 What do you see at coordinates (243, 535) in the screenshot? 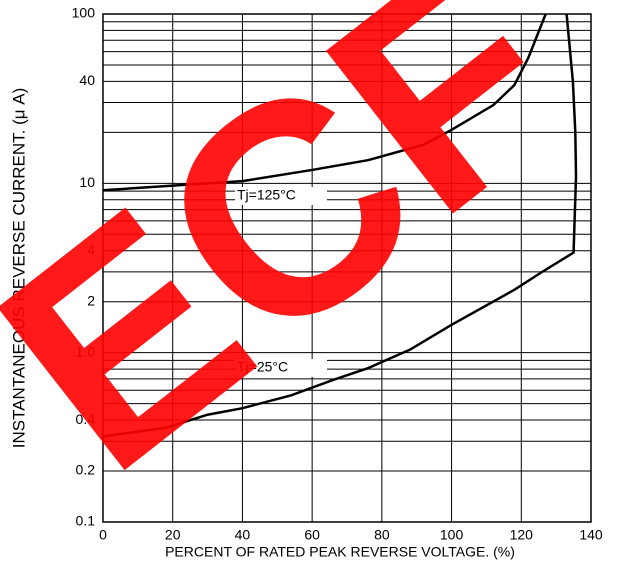
I see `x-tick-label: 40` at bounding box center [243, 535].